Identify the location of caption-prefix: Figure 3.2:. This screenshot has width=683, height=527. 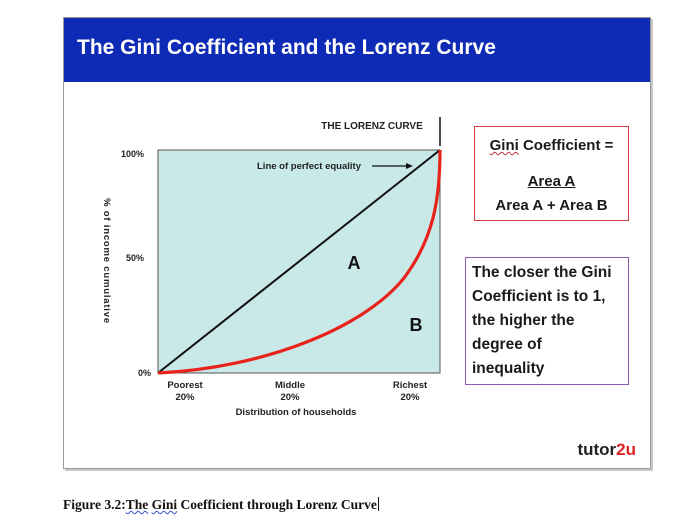
(94, 504).